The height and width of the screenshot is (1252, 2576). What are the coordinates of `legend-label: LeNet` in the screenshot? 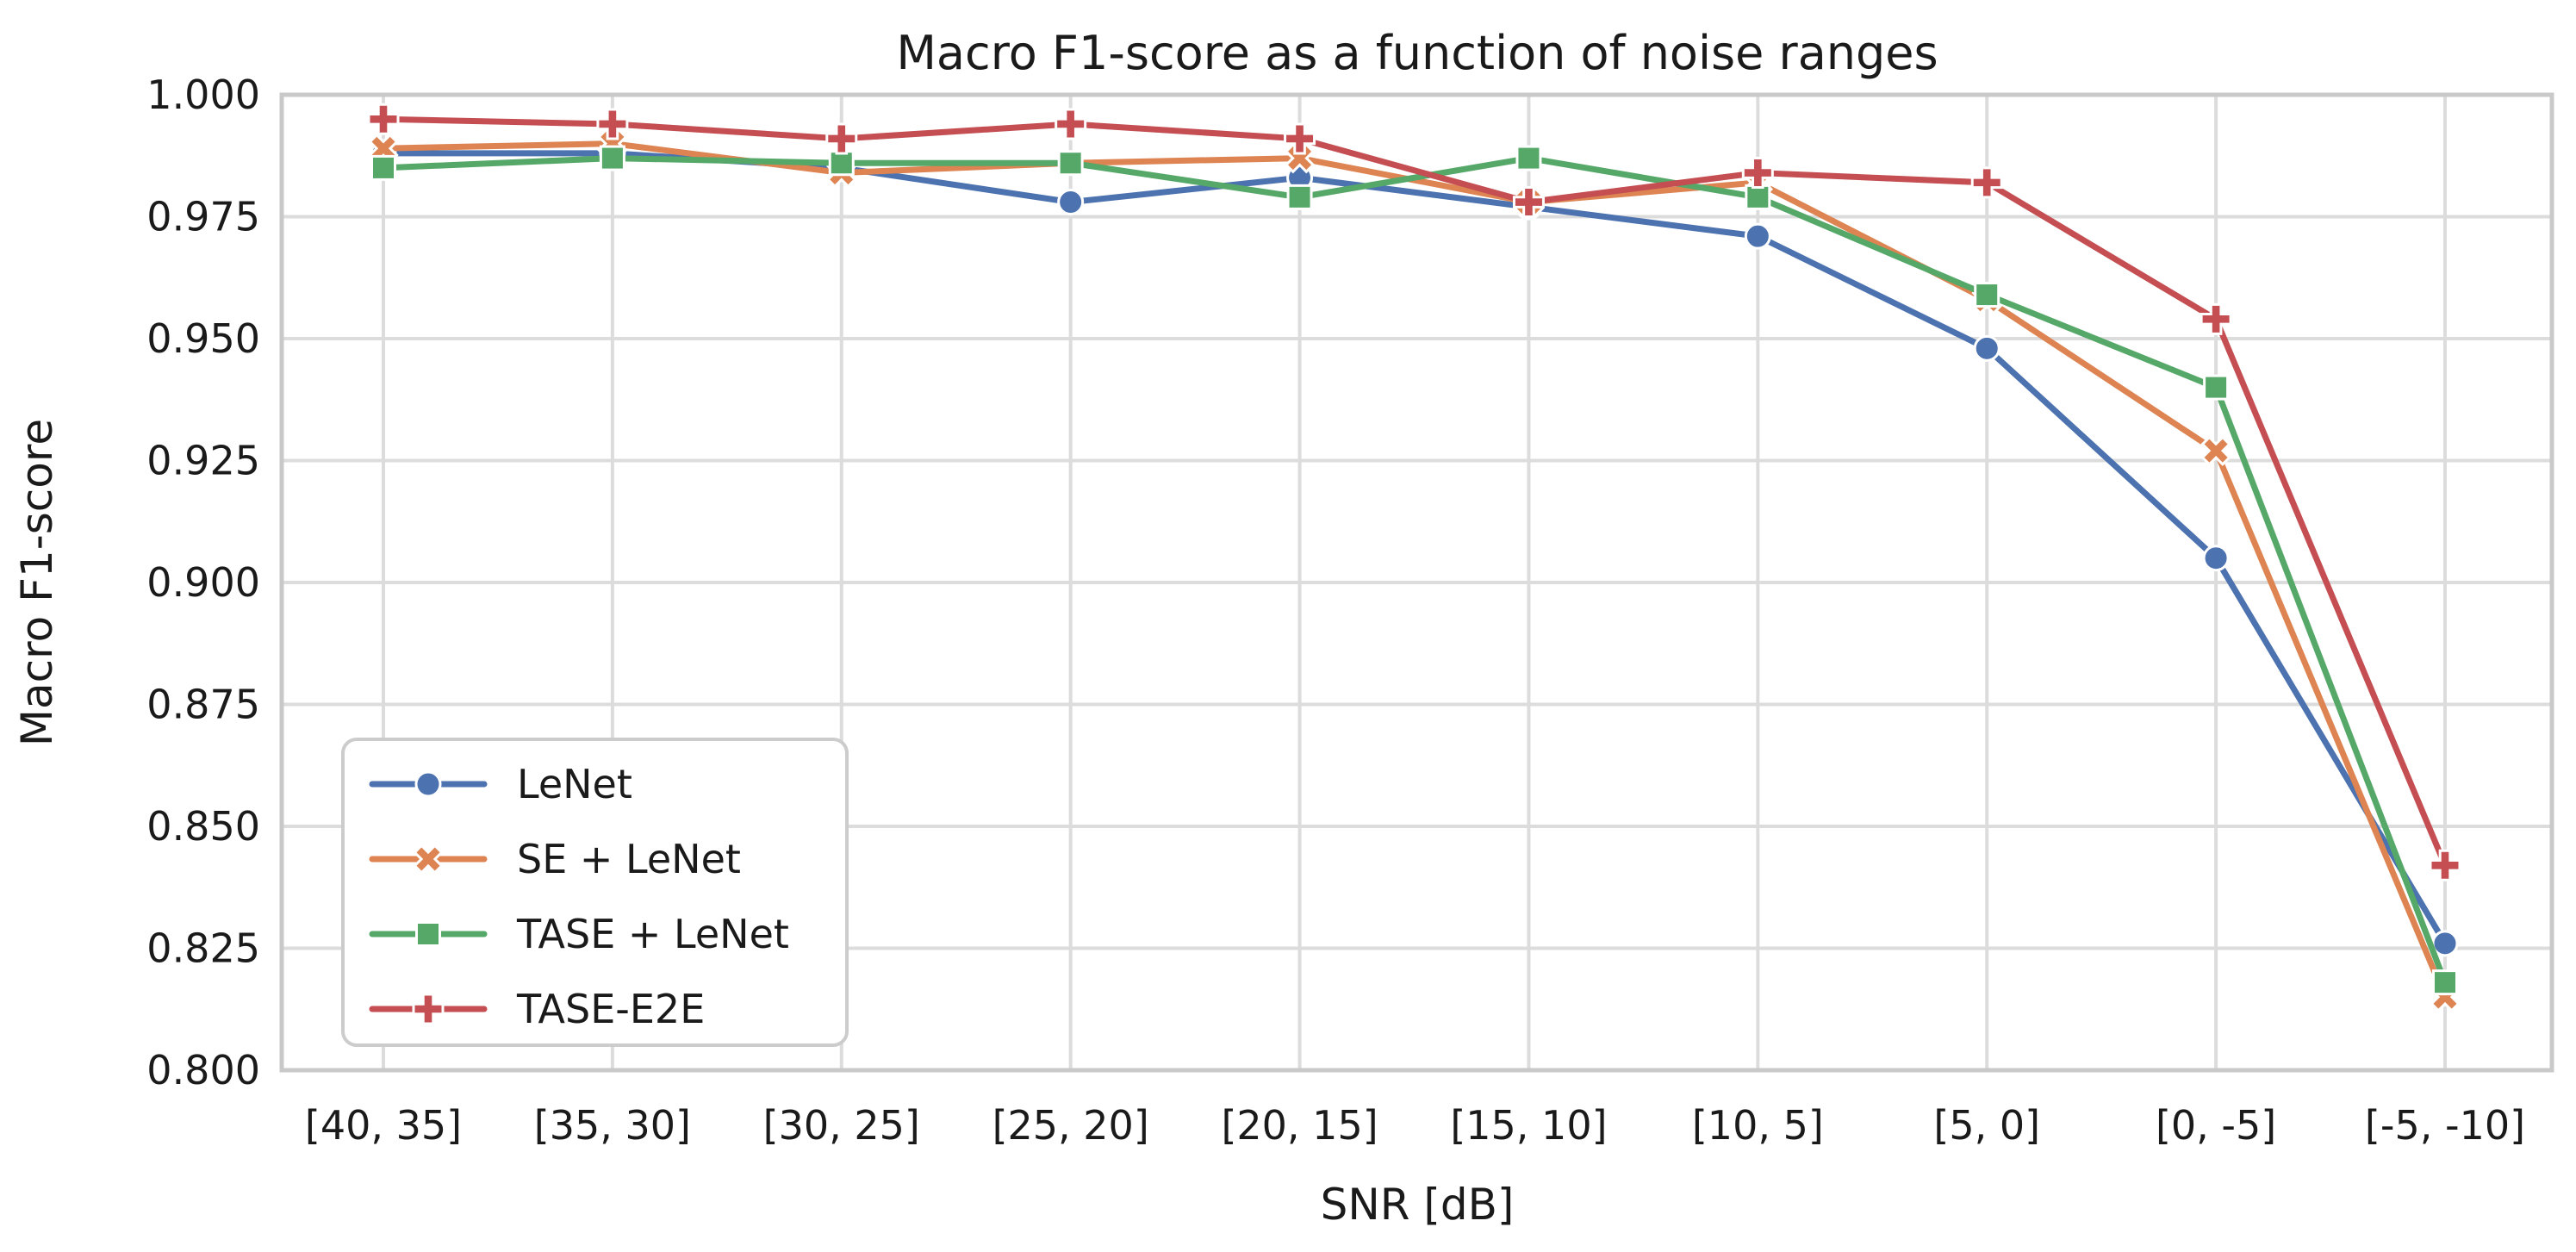 It's located at (575, 784).